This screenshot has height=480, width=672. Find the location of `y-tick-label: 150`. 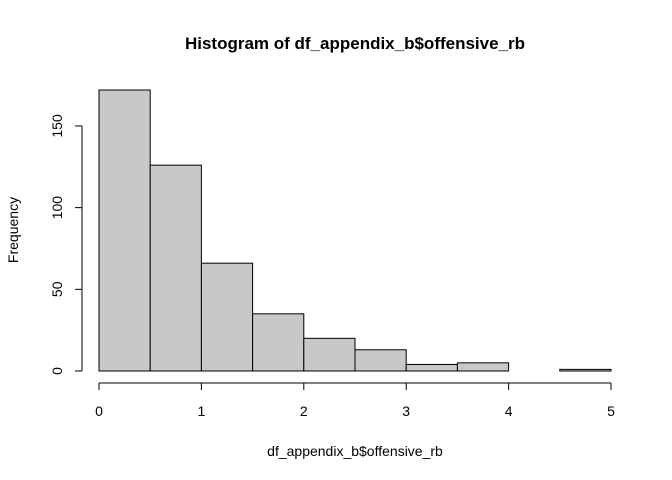

y-tick-label: 150 is located at coordinates (57, 126).